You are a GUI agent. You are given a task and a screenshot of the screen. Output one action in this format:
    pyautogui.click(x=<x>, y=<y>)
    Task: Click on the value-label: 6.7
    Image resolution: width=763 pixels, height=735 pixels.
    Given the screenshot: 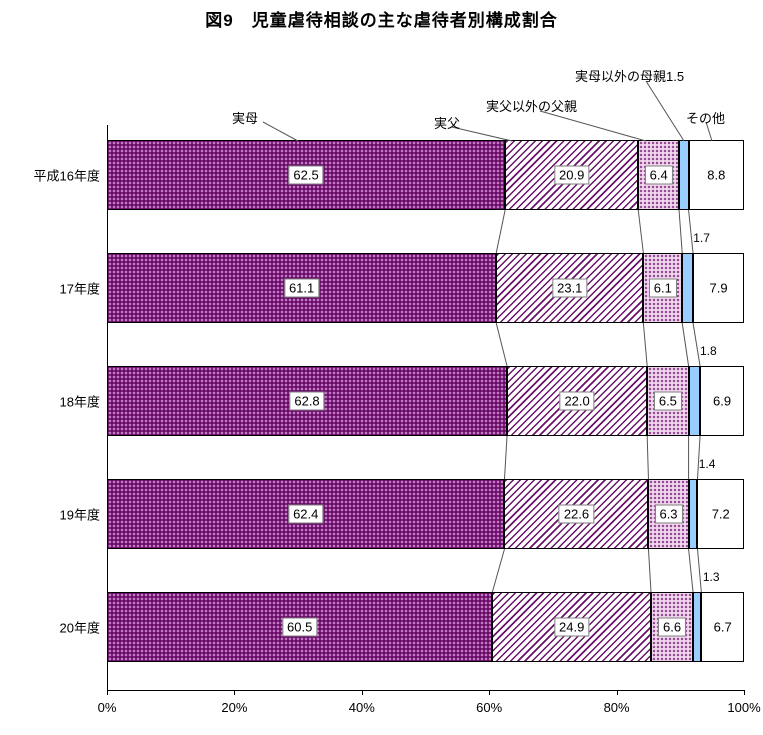 What is the action you would take?
    pyautogui.click(x=722, y=627)
    